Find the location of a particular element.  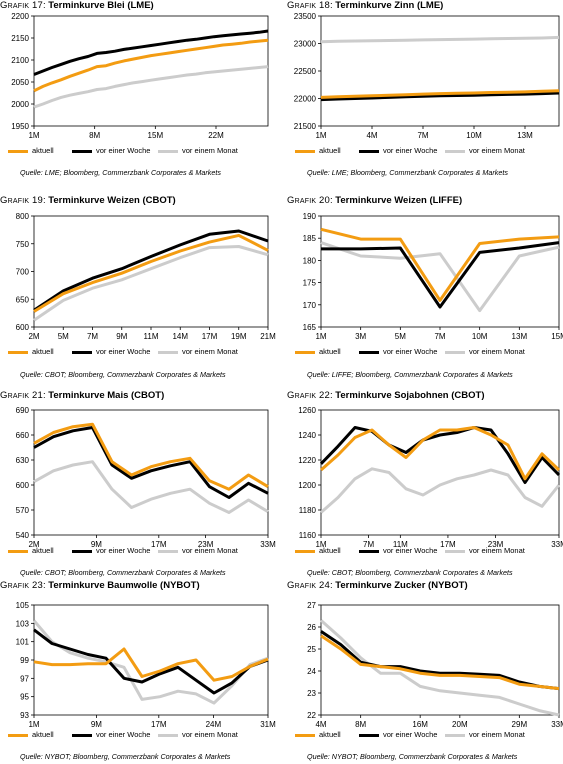

y-tick-label: 800 is located at coordinates (23, 216).